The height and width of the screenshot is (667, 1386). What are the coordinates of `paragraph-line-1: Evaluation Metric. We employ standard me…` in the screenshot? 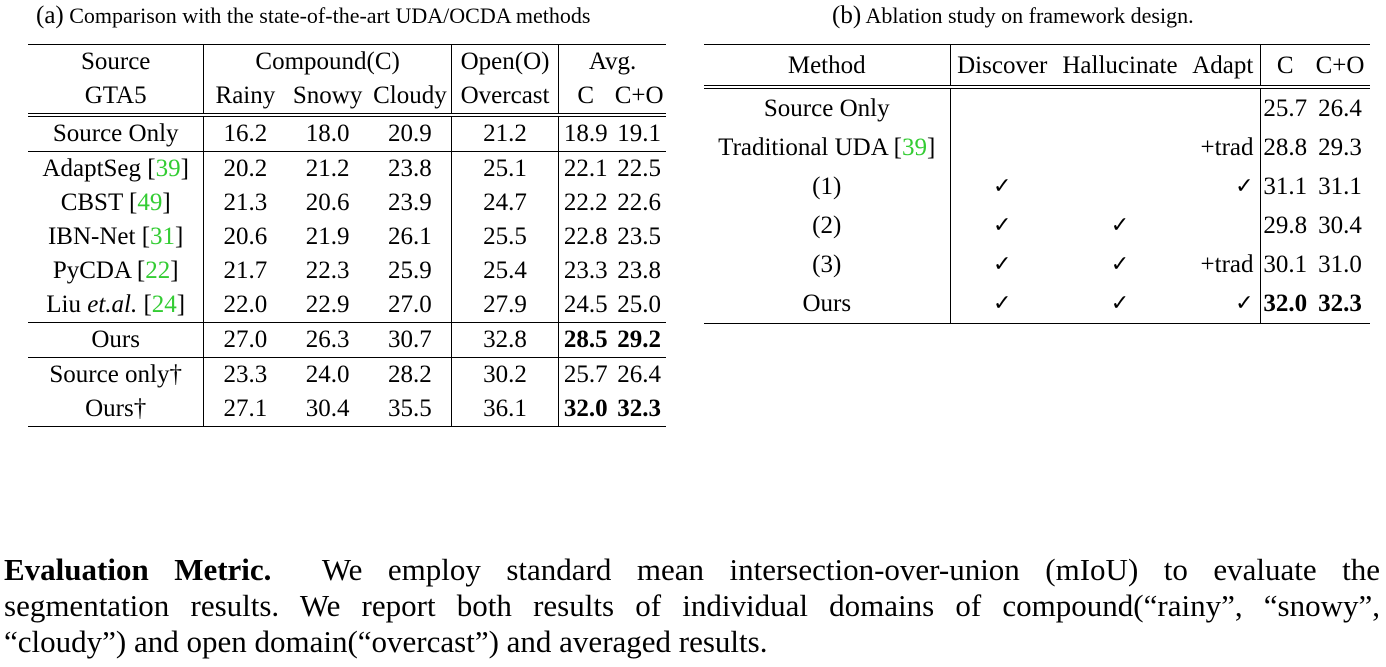 It's located at (692, 570).